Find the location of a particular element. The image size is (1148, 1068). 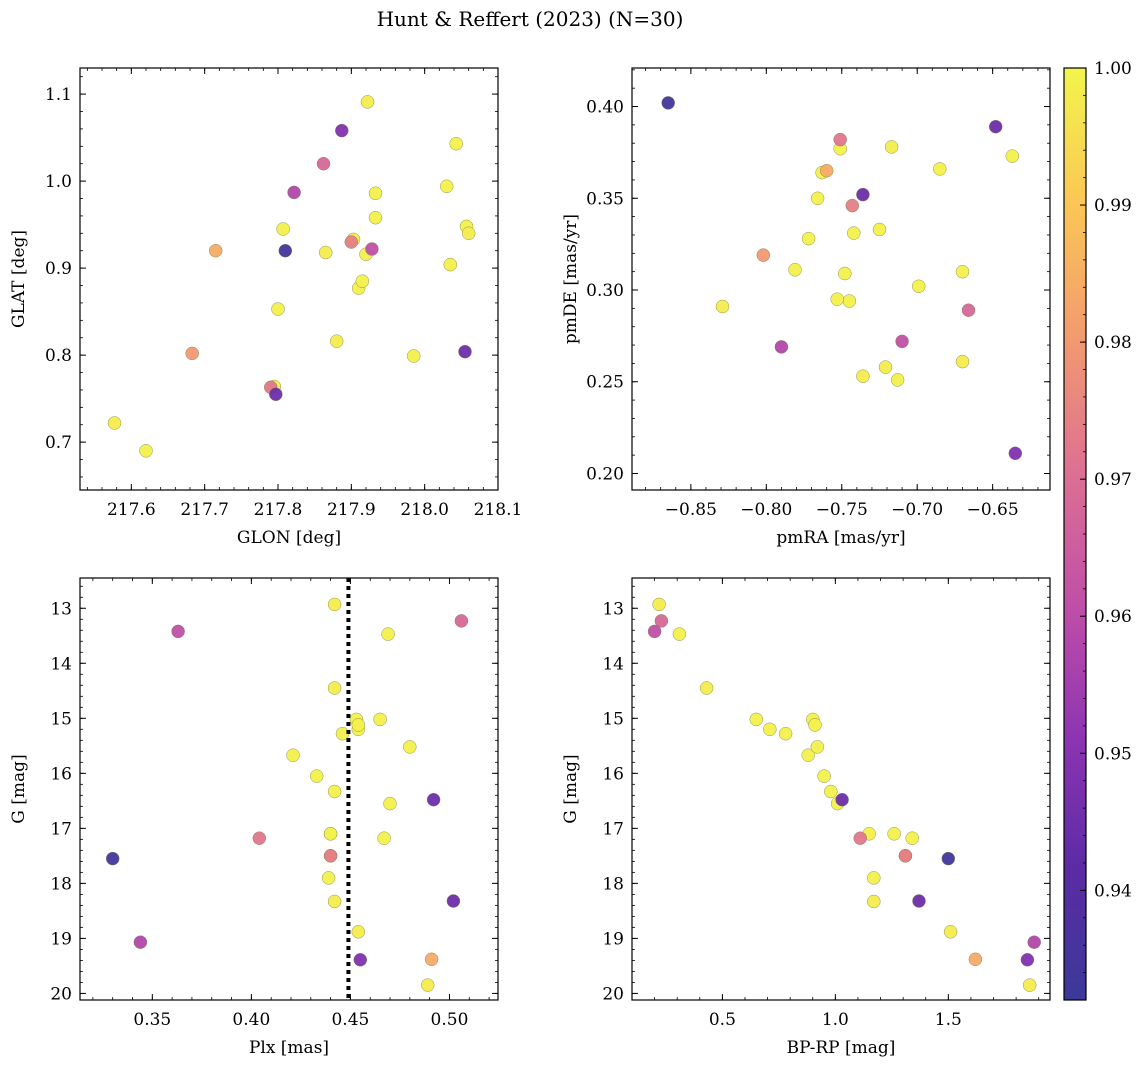

x-tick-label: 218.0 is located at coordinates (424, 510).